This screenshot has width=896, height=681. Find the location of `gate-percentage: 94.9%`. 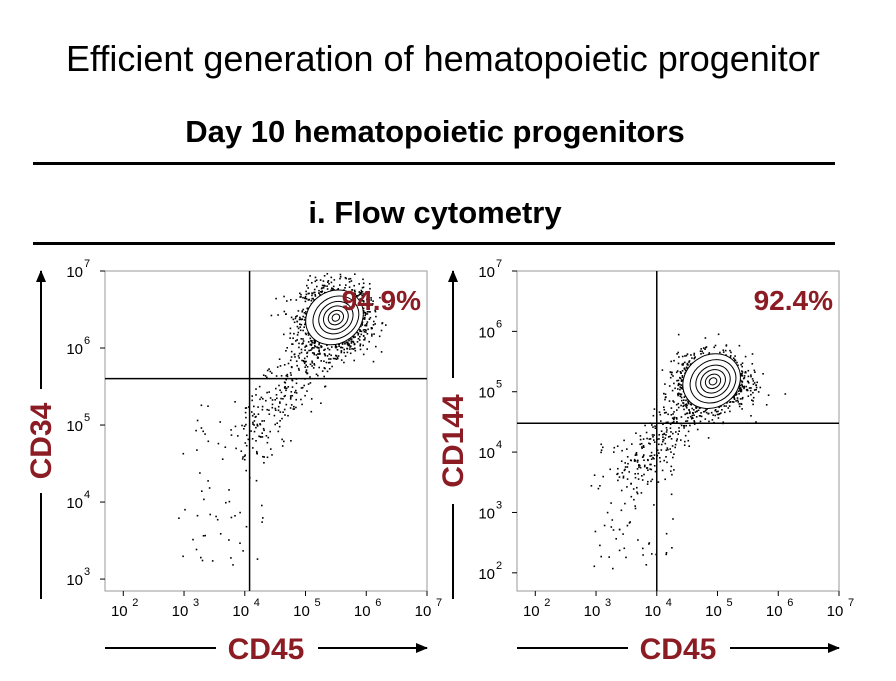

gate-percentage: 94.9% is located at coordinates (381, 300).